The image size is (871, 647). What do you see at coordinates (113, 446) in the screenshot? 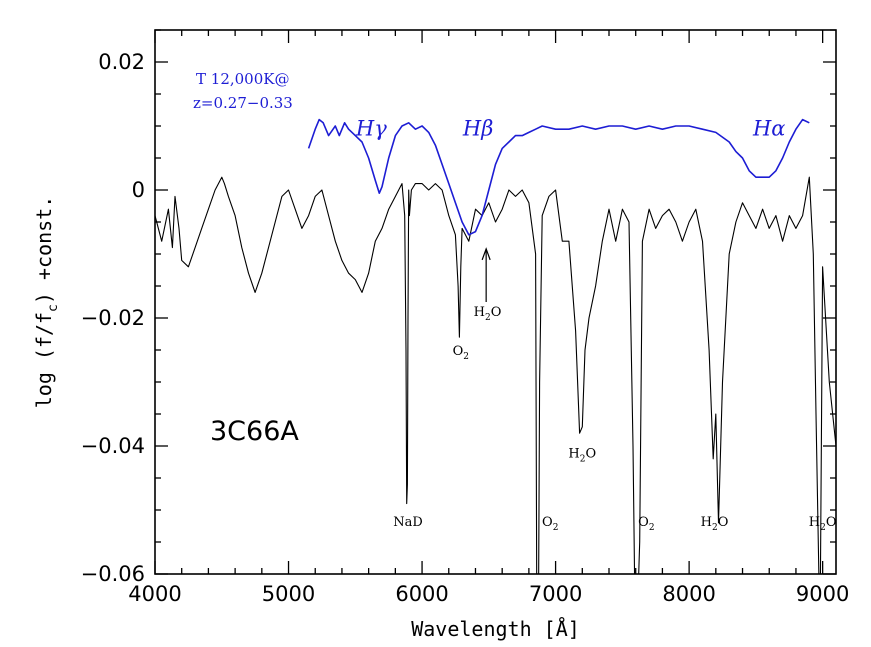
I see `y-tick-label: −0.04` at bounding box center [113, 446].